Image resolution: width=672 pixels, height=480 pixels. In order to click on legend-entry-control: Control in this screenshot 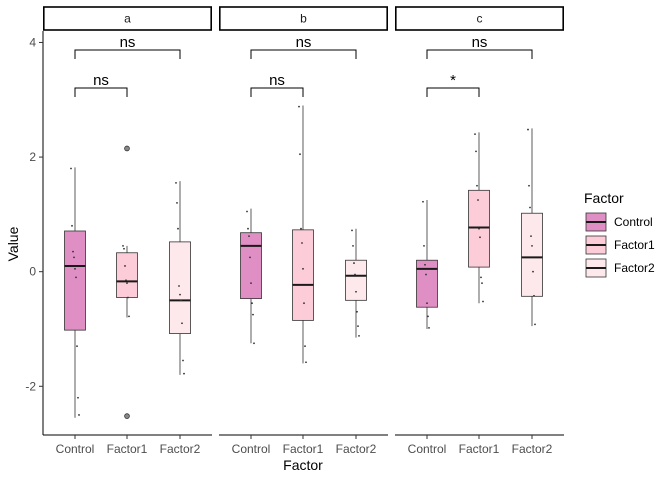, I will do `click(619, 222)`.